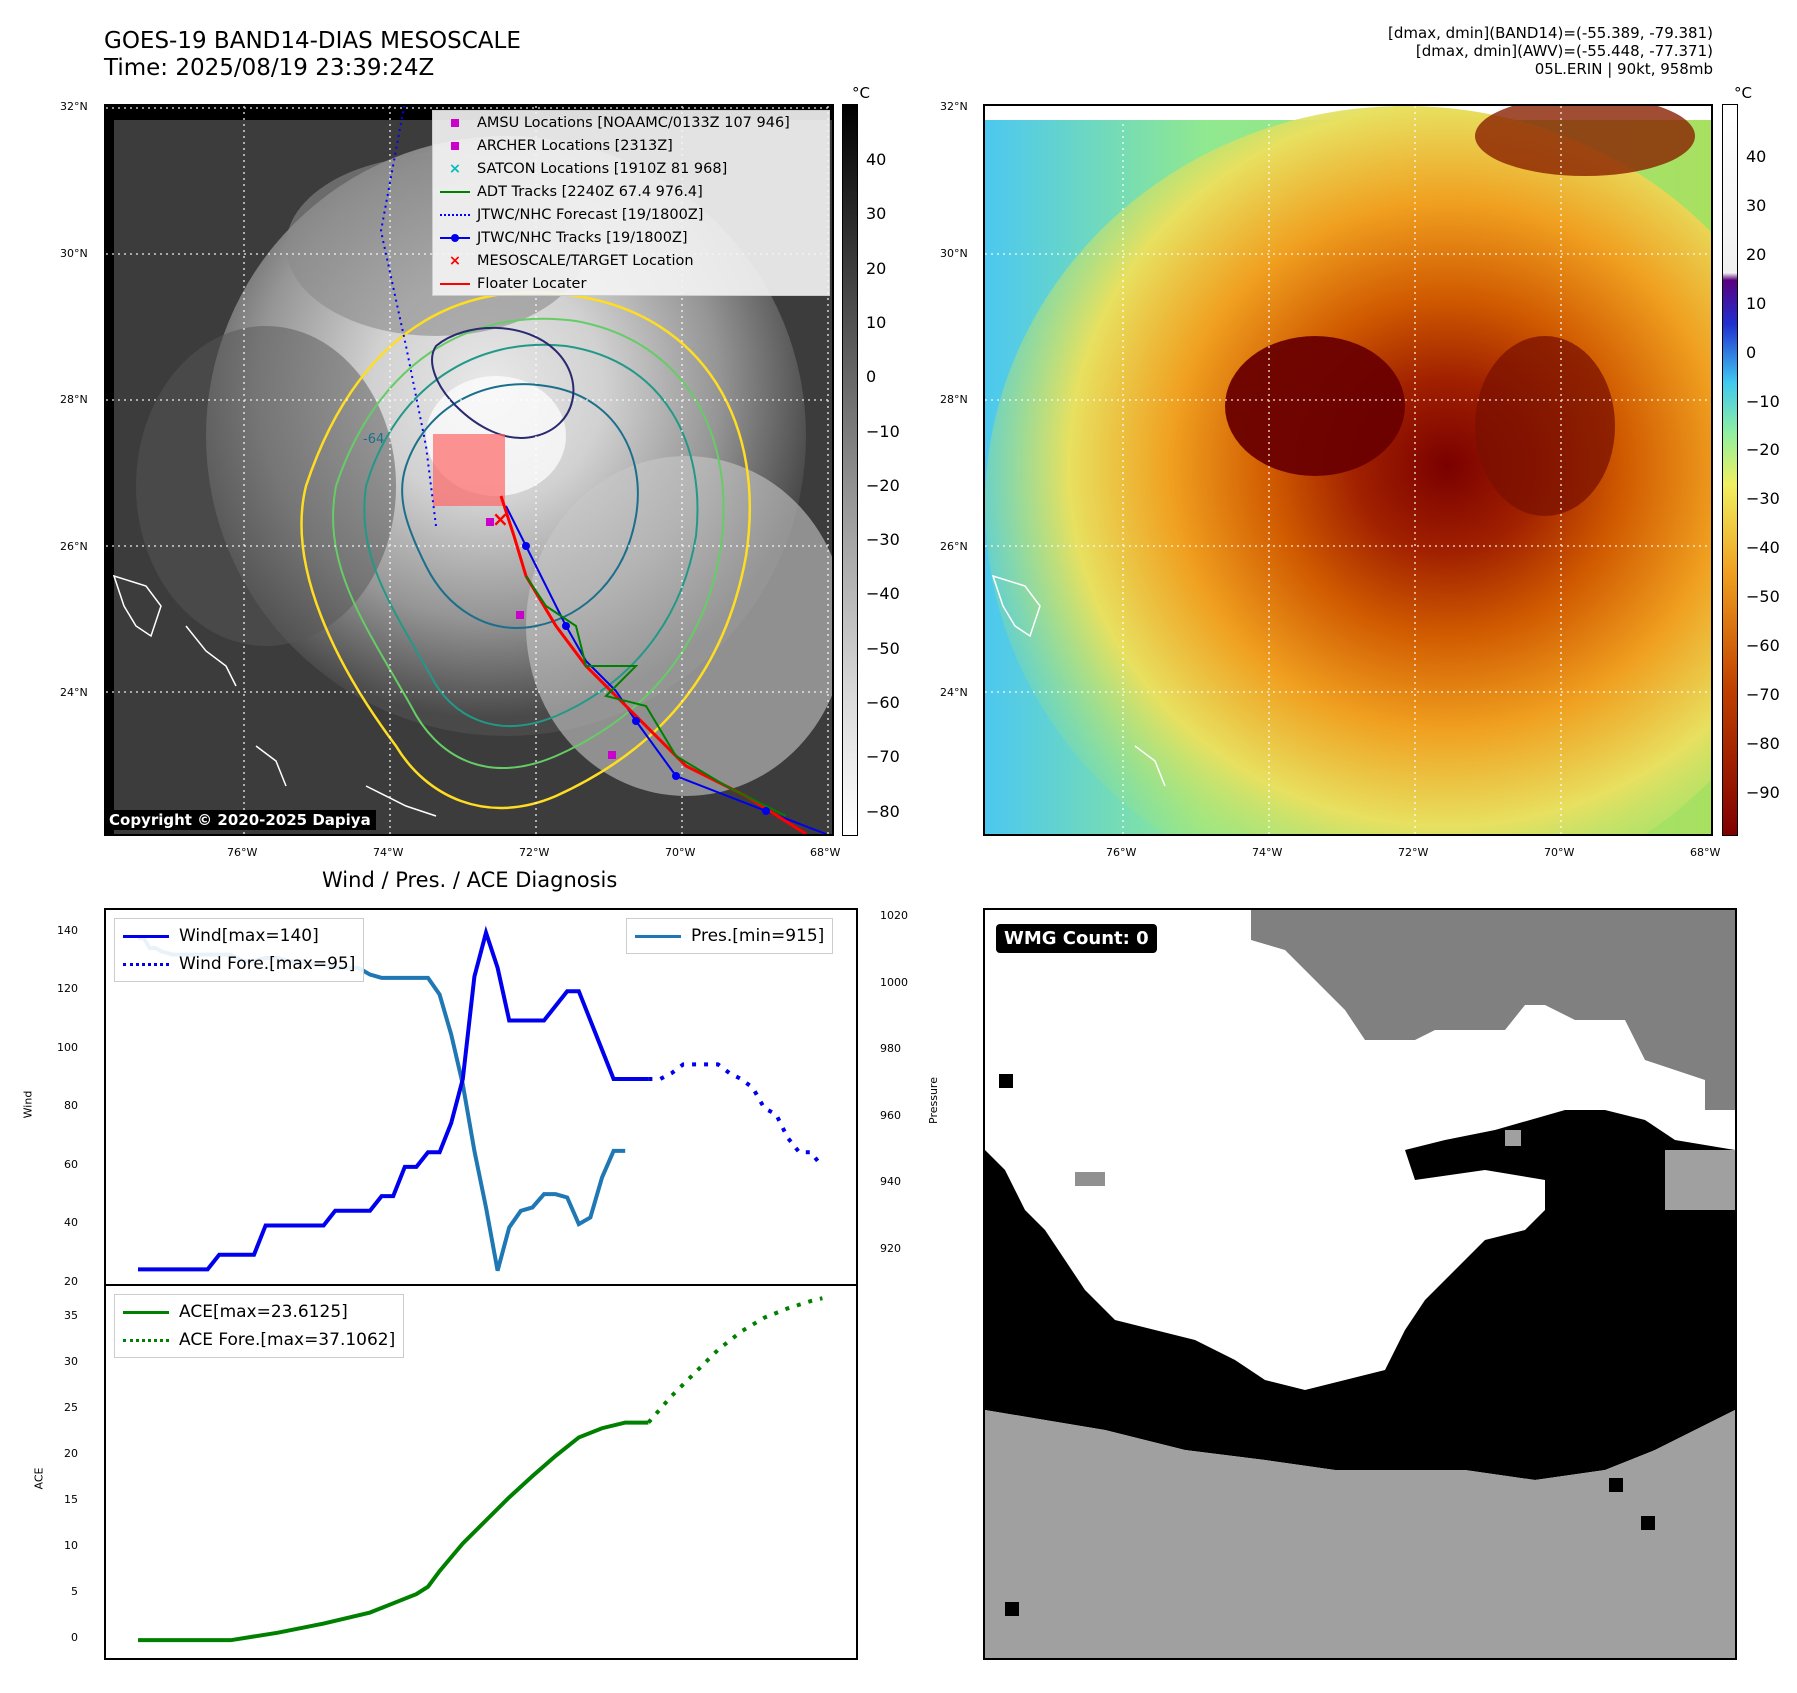 Image resolution: width=1797 pixels, height=1693 pixels. I want to click on tick-label: 5, so click(74, 1592).